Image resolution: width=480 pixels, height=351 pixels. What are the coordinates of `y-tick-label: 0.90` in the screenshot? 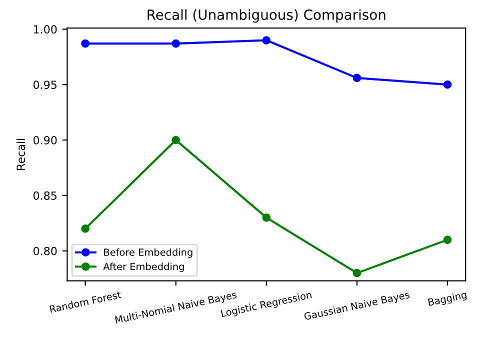 It's located at (45, 140).